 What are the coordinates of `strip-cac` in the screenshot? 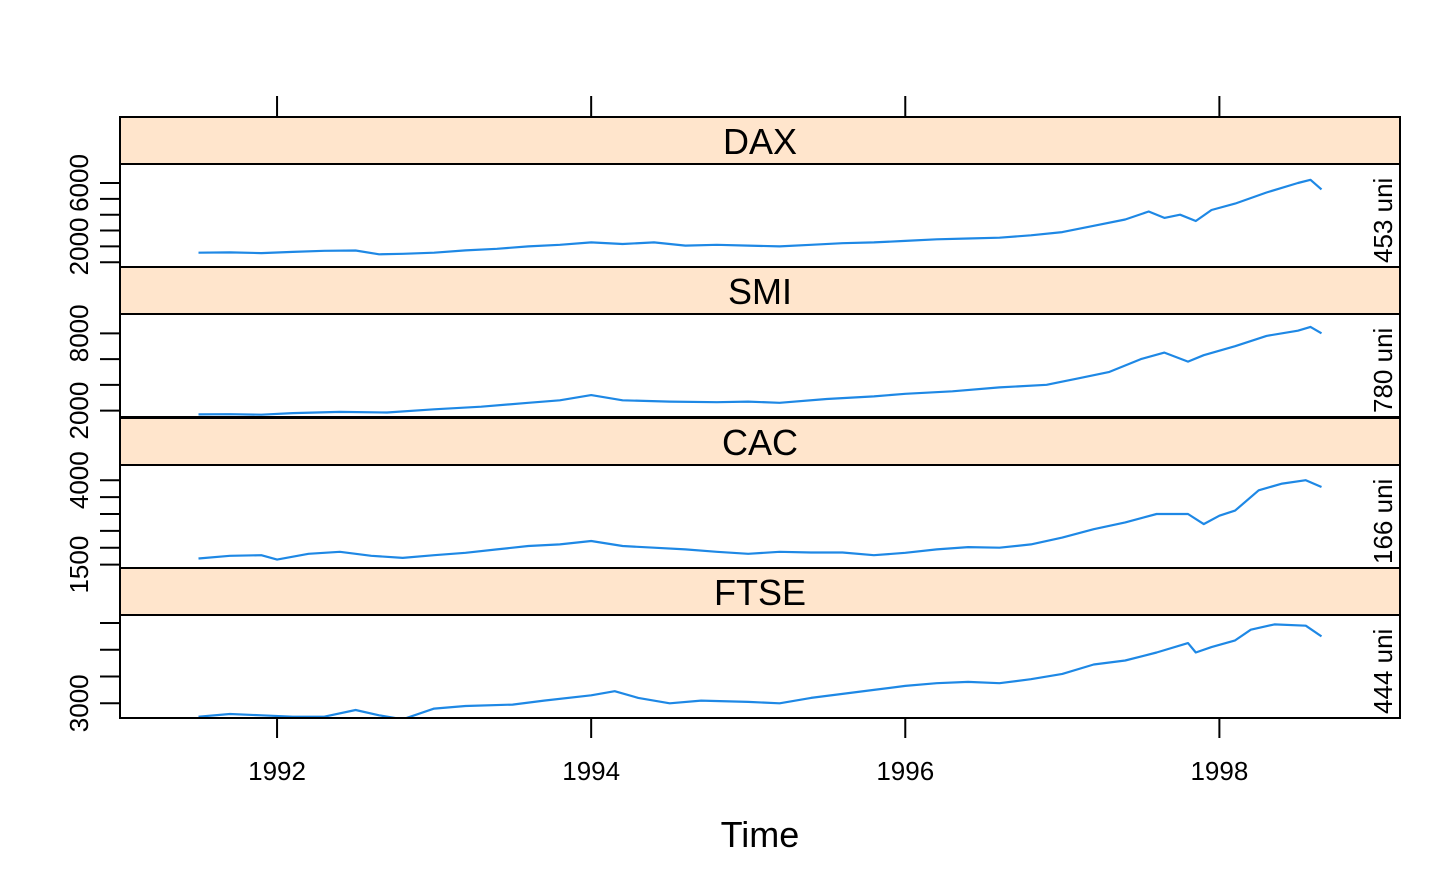 It's located at (760, 441).